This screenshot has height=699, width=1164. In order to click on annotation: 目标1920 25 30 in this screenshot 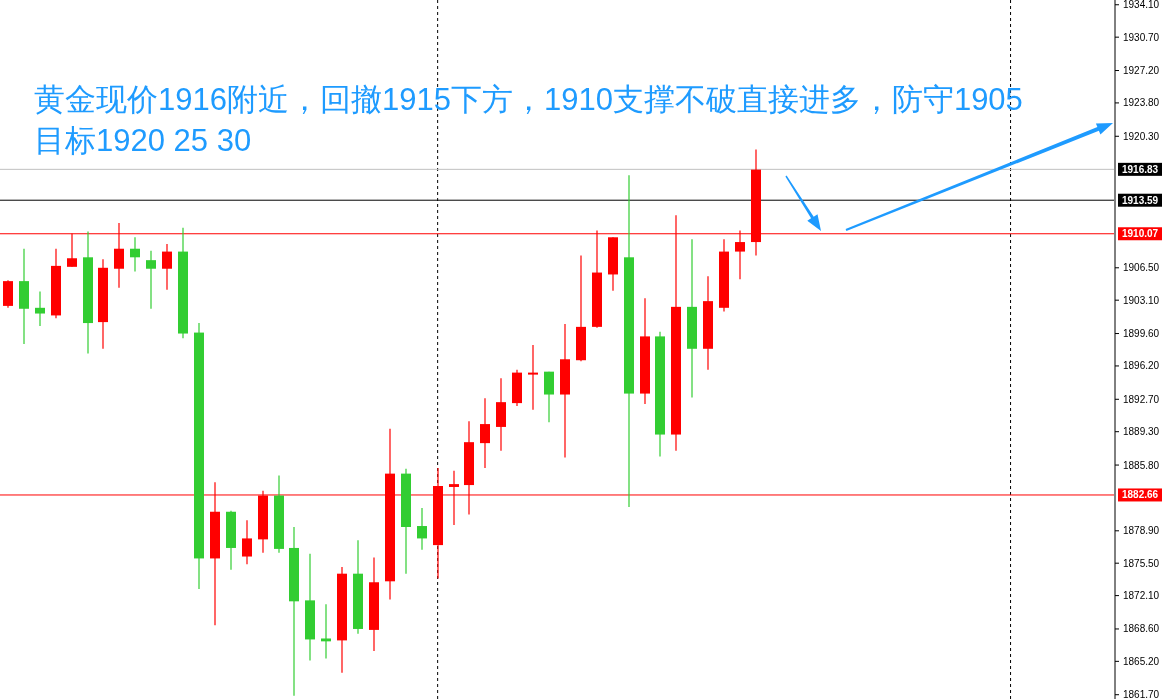, I will do `click(143, 140)`.